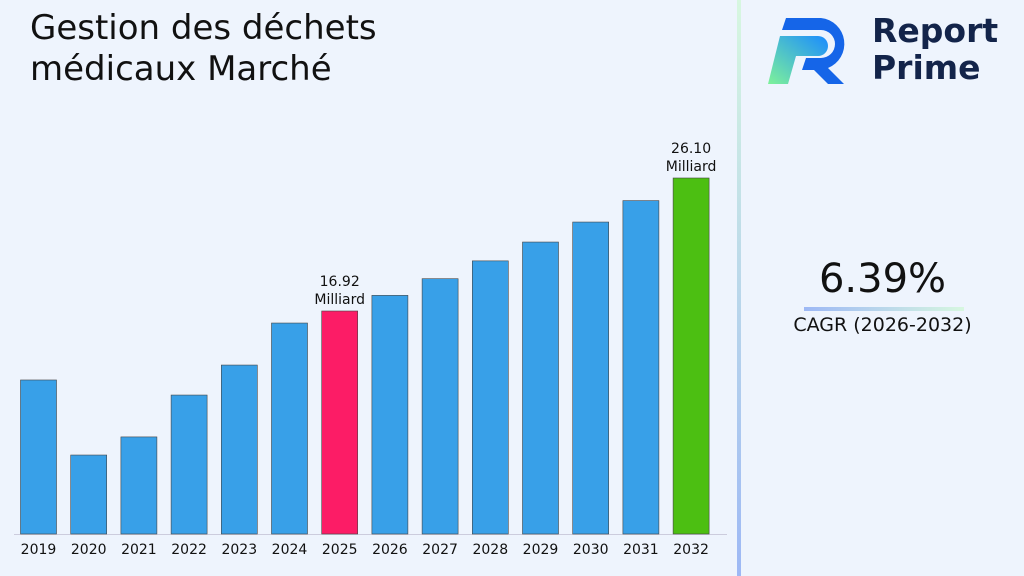  Describe the element at coordinates (935, 30) in the screenshot. I see `brand-line1: Report` at that location.